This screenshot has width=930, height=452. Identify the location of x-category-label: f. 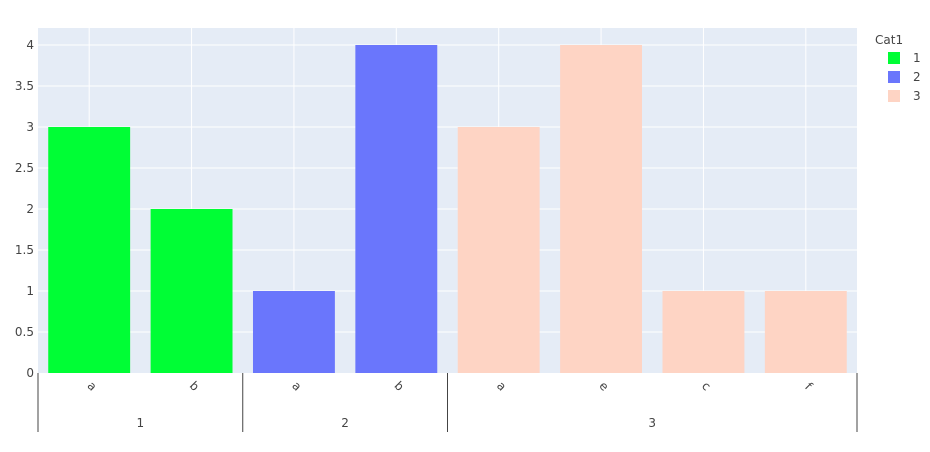
(808, 386).